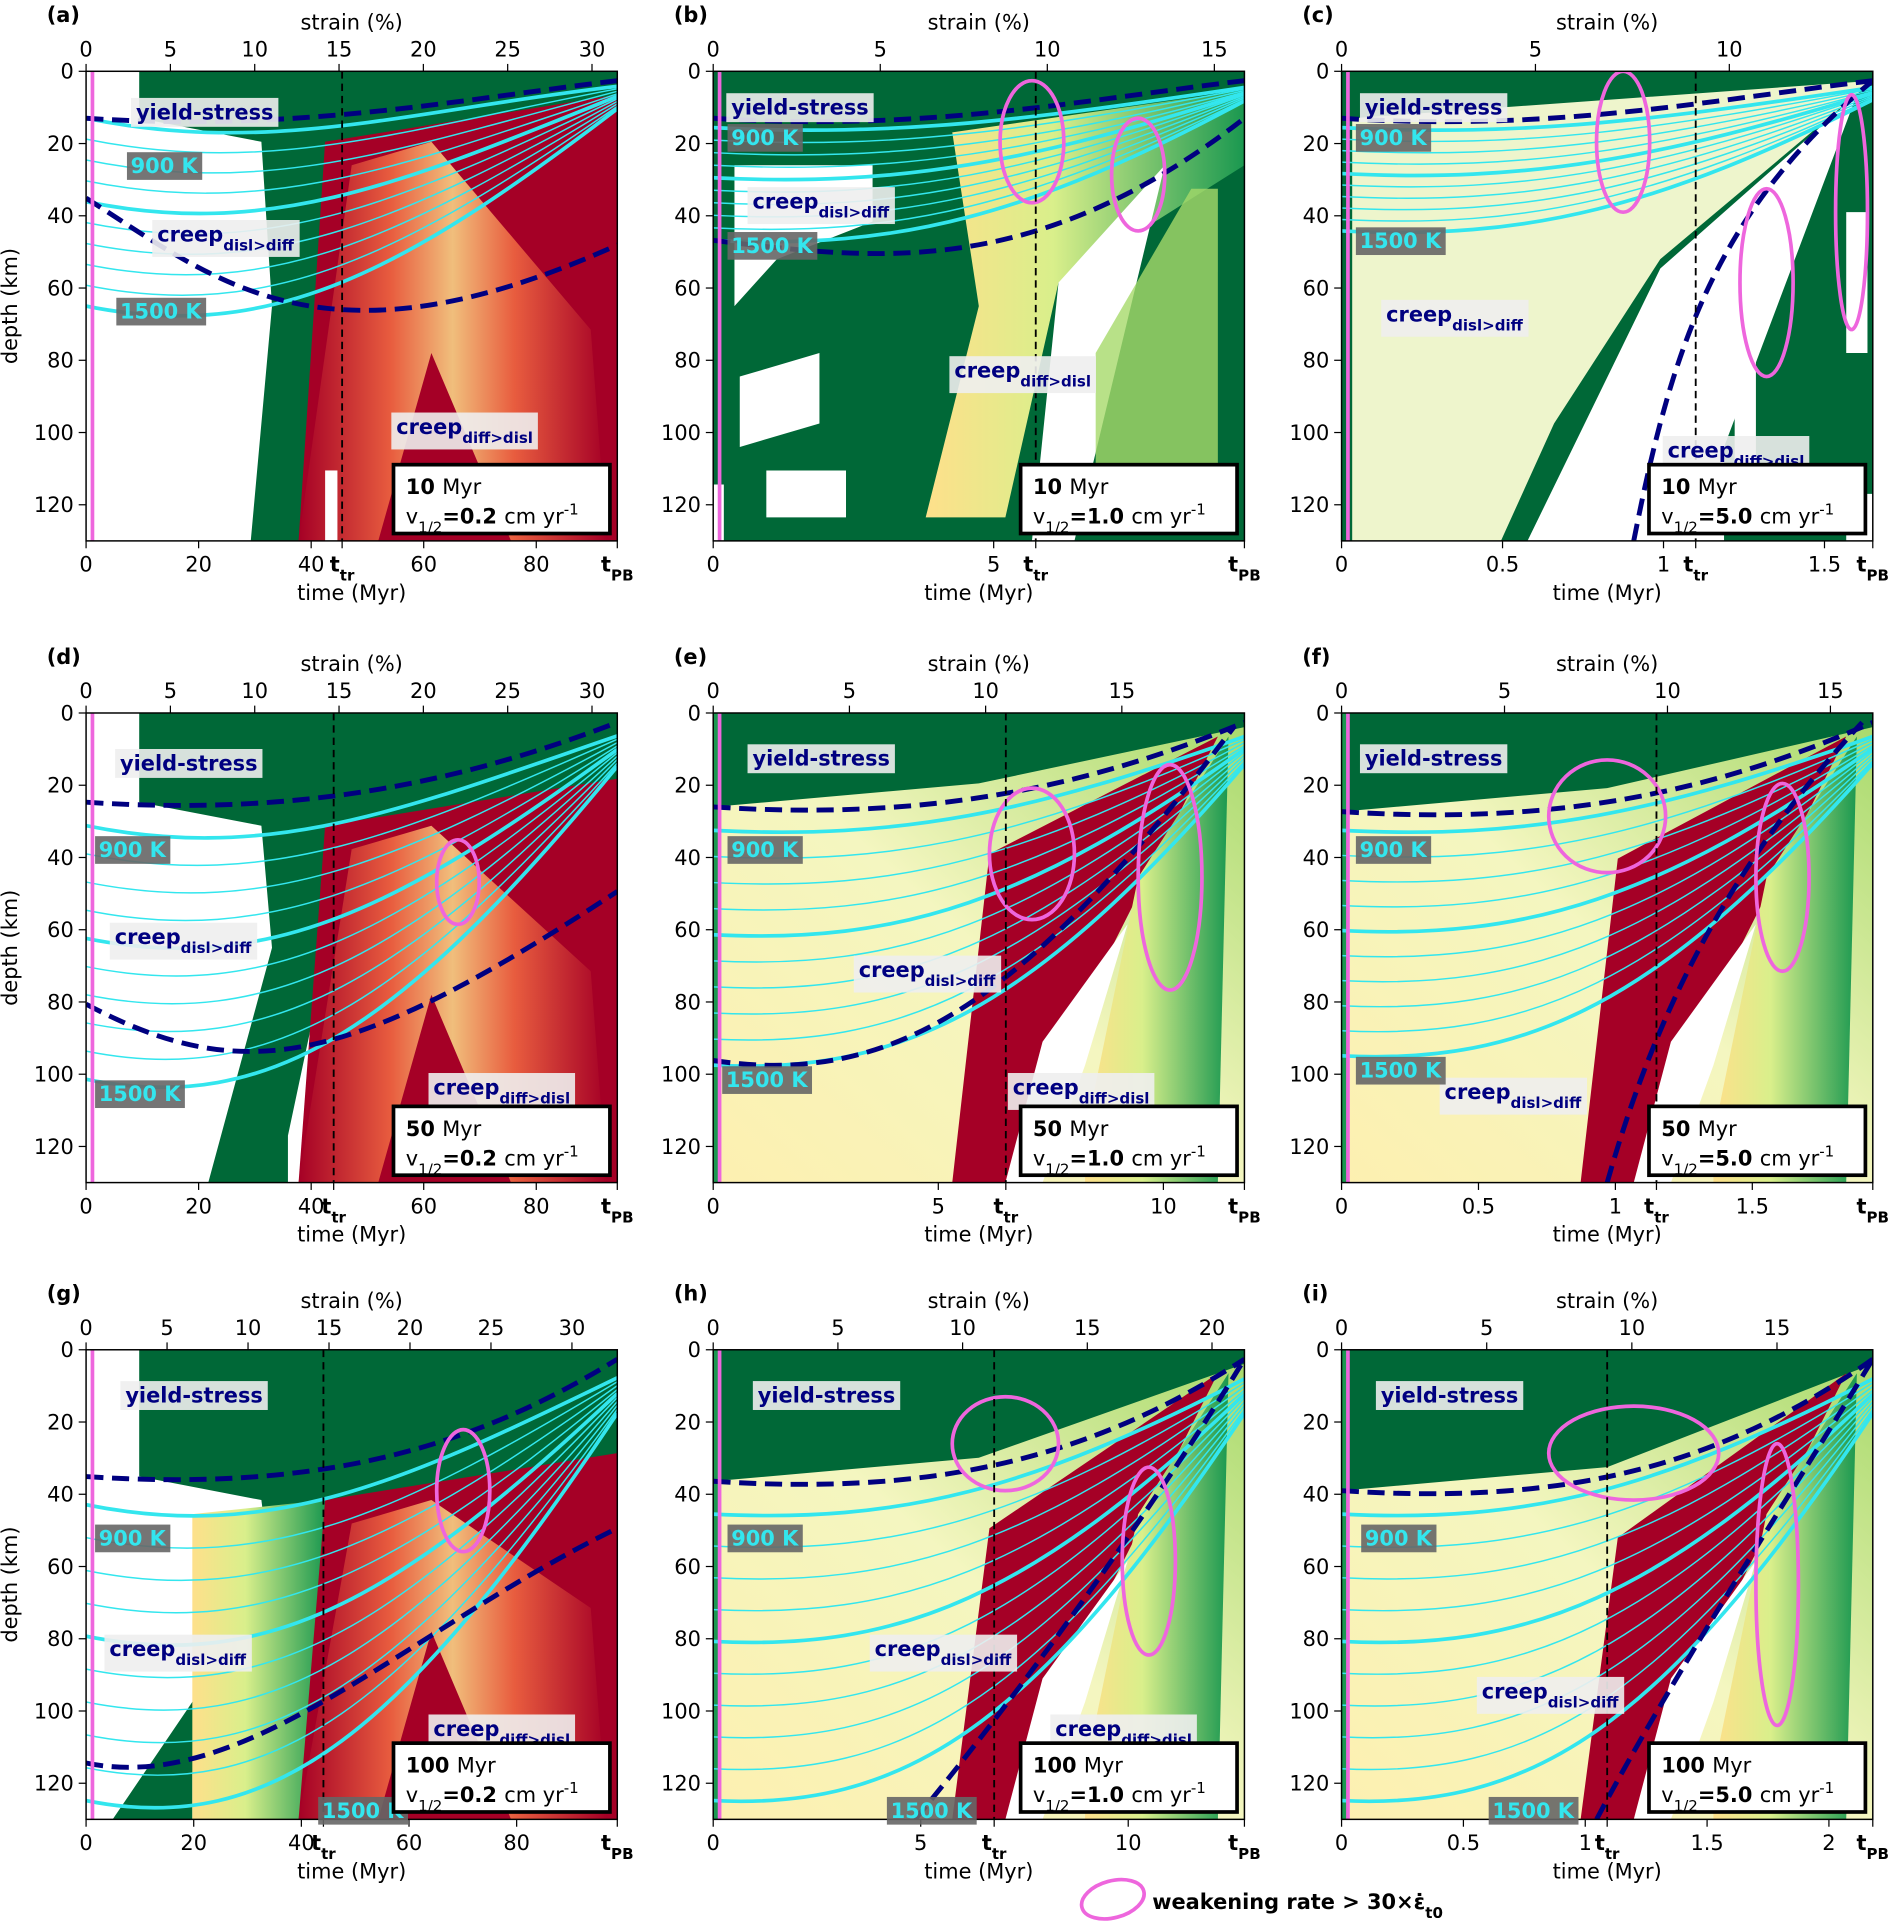 This screenshot has height=1930, width=1890. What do you see at coordinates (1345, 947) in the screenshot?
I see `field-strip` at bounding box center [1345, 947].